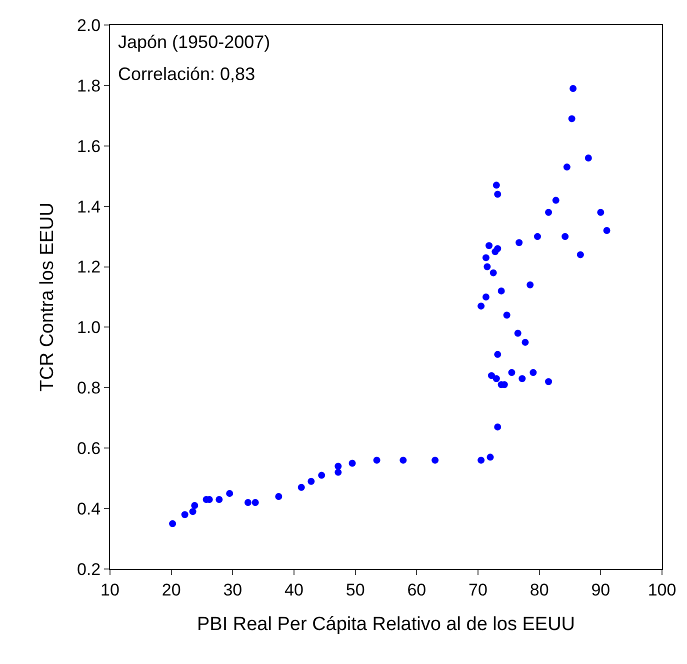 The width and height of the screenshot is (687, 664). What do you see at coordinates (232, 590) in the screenshot?
I see `x-tick-label: 30` at bounding box center [232, 590].